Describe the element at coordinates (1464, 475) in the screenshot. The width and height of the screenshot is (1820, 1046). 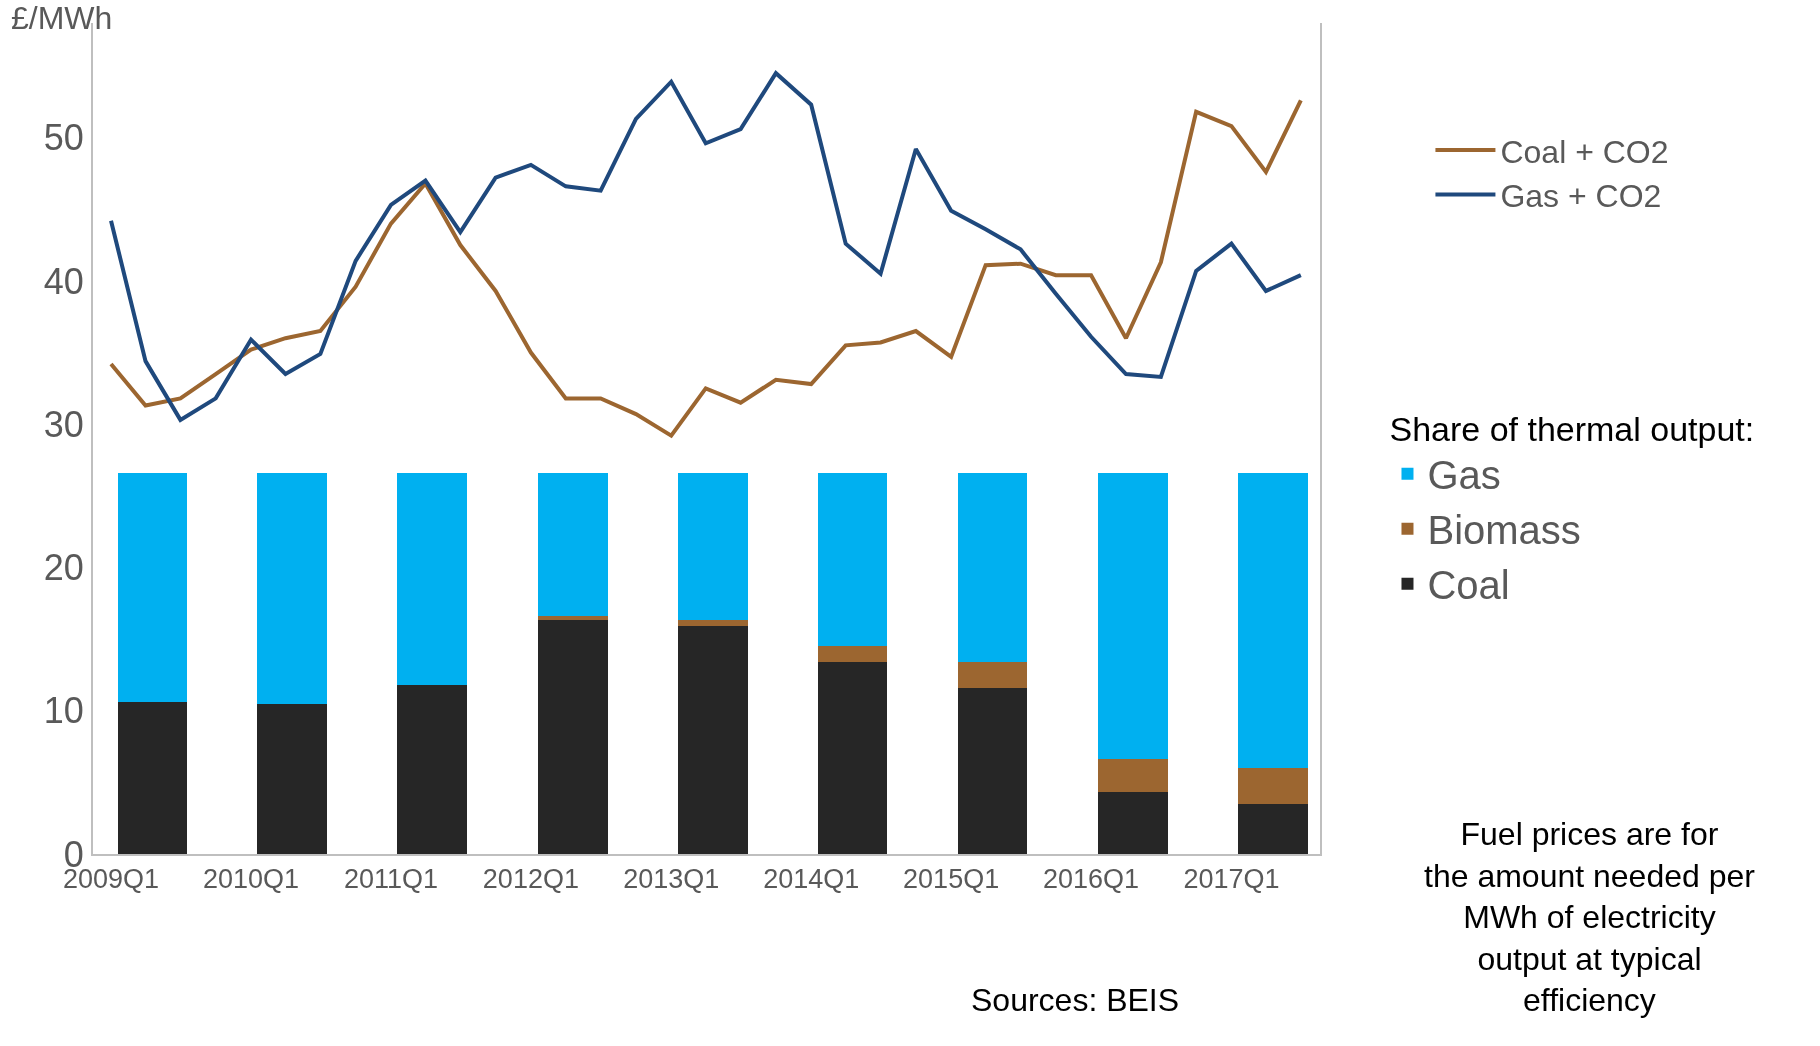
I see `legend-label: Gas` at that location.